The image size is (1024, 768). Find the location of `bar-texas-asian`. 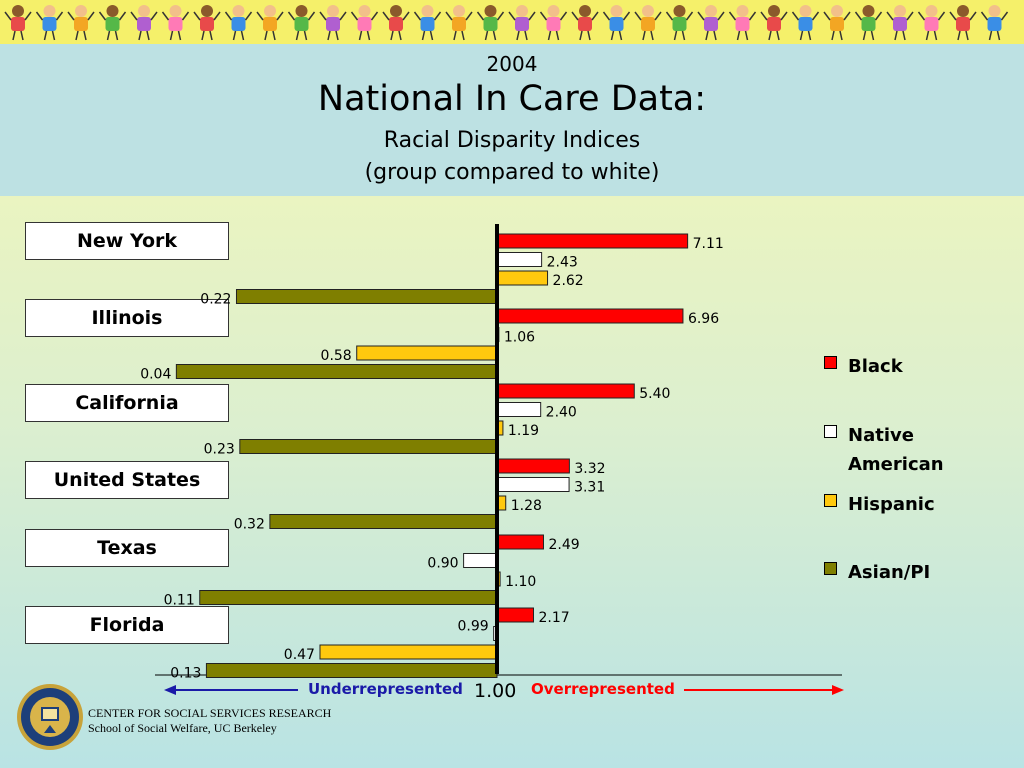

bar-texas-asian is located at coordinates (348, 597).